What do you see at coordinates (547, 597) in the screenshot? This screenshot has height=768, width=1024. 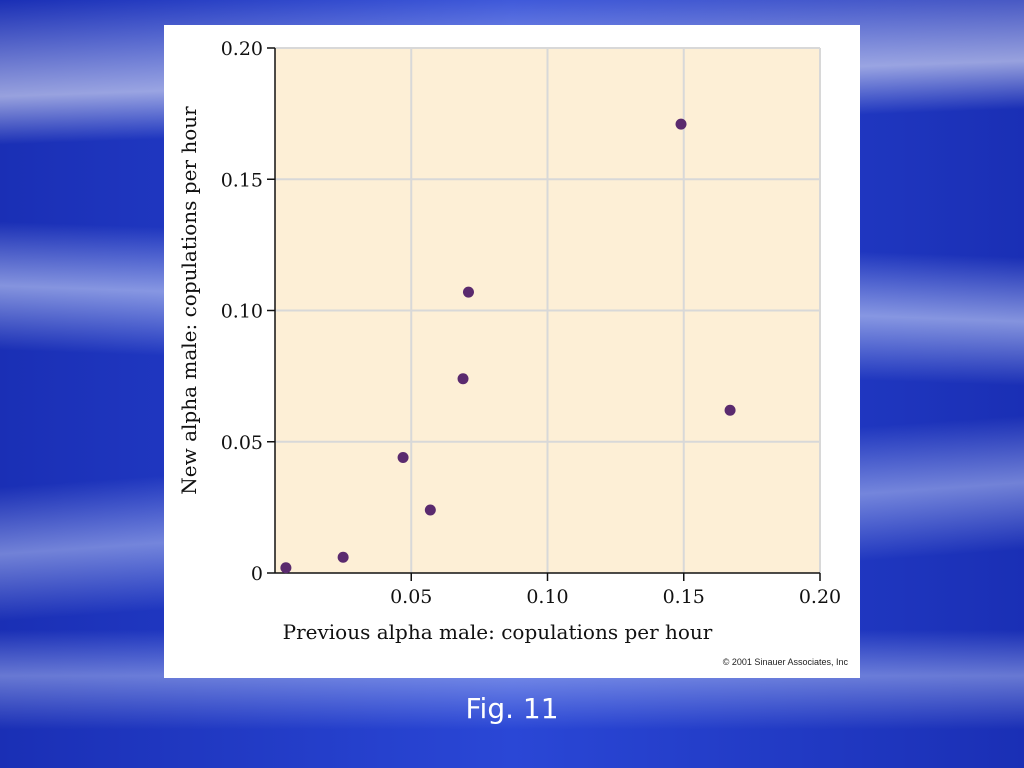 I see `x-tick-label: 0.10` at bounding box center [547, 597].